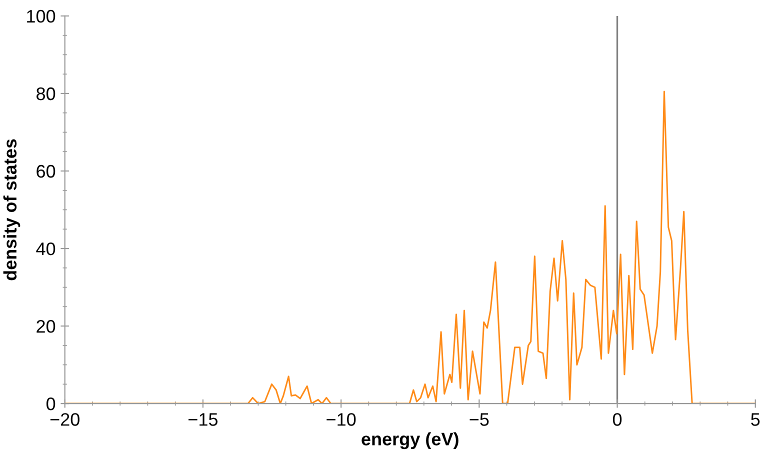 The image size is (763, 456). I want to click on y-tick-label: 100, so click(41, 16).